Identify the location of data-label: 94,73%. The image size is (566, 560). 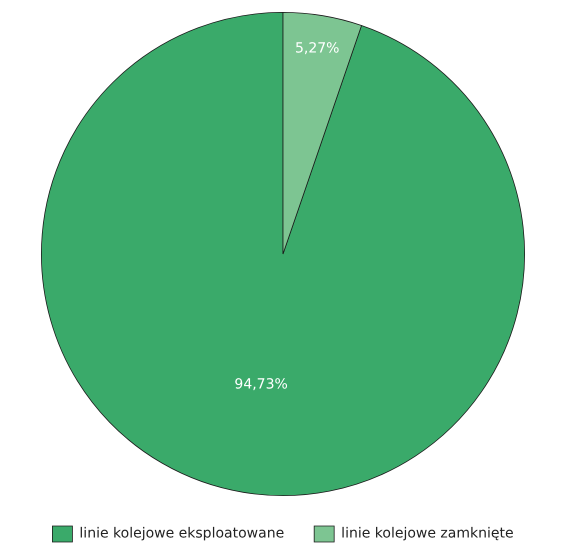
(261, 384).